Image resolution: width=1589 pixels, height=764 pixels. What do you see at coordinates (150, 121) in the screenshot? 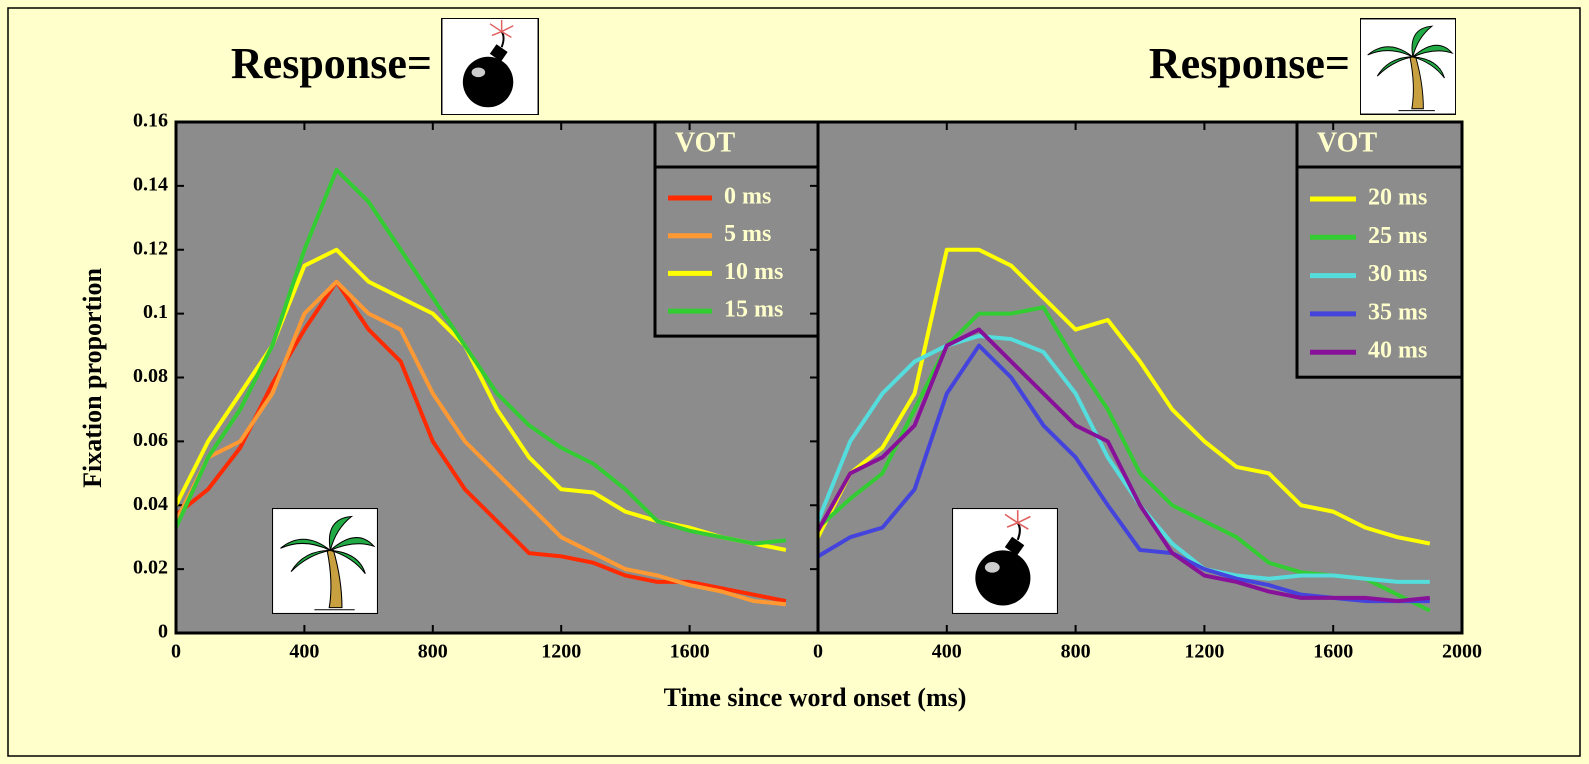
I see `y-tick-label: 0.16` at bounding box center [150, 121].